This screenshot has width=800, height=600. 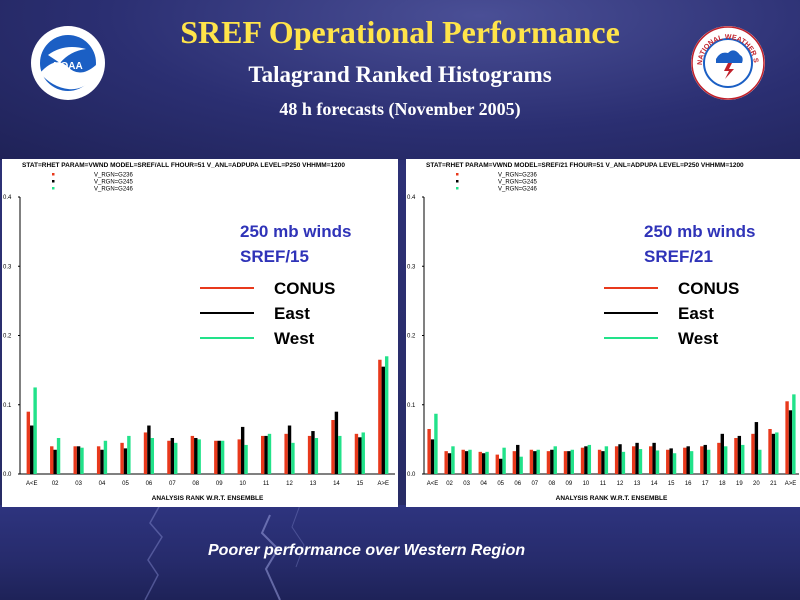 What do you see at coordinates (722, 484) in the screenshot?
I see `x-tick-label: 18` at bounding box center [722, 484].